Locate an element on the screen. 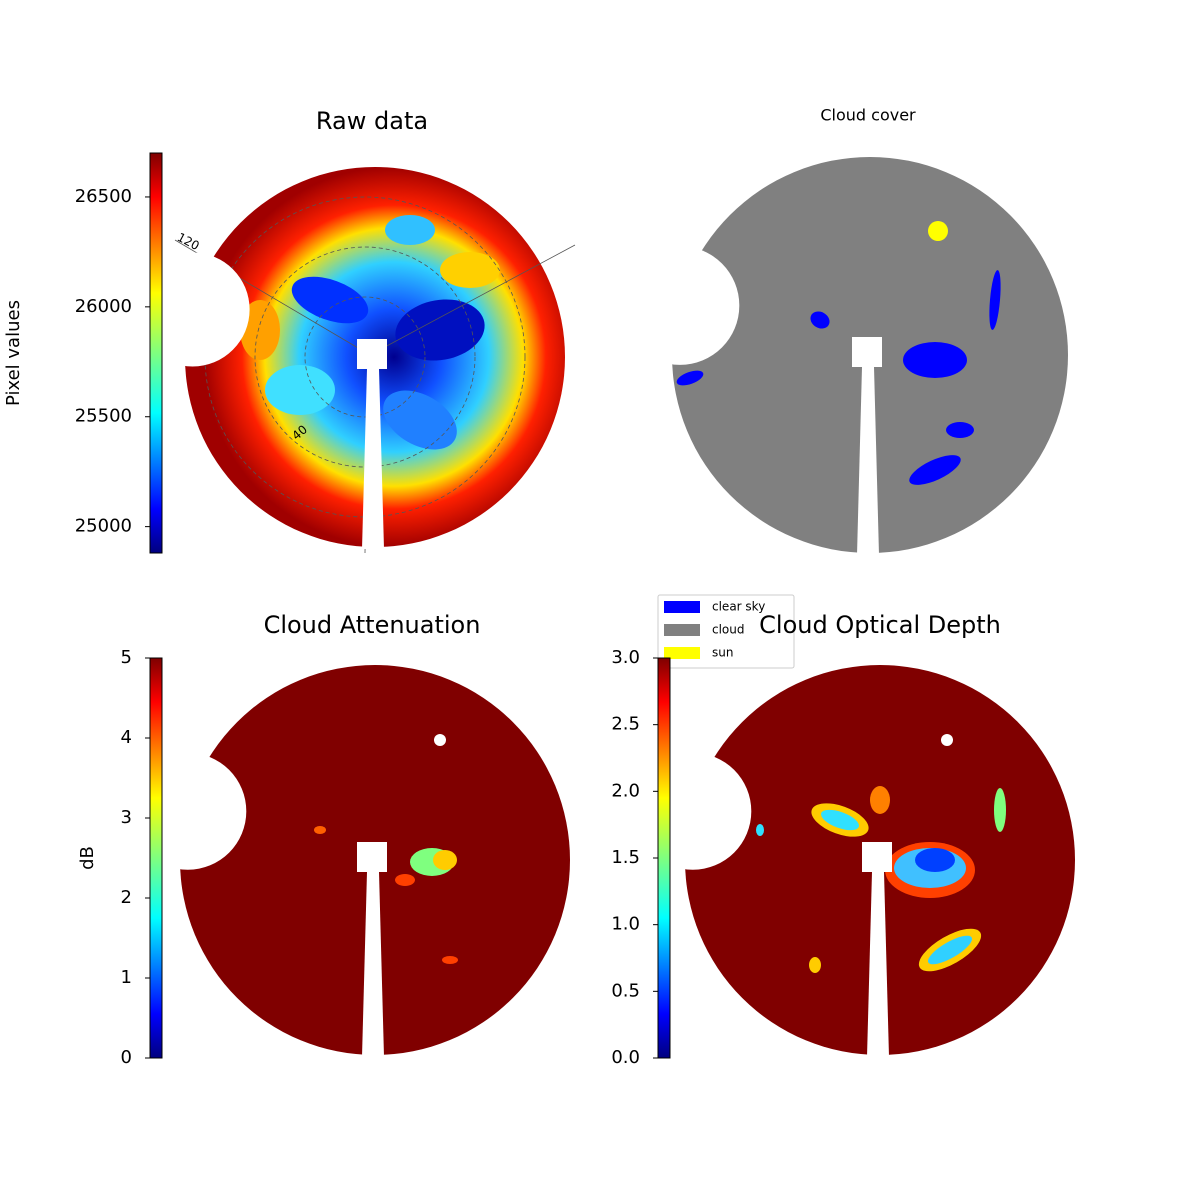  legend: clear sky cloud sun is located at coordinates (726, 631).